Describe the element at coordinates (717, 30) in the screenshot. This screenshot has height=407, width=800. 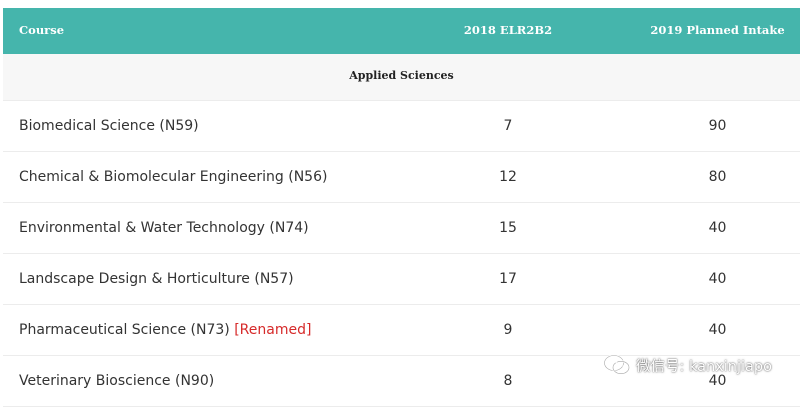
I see `header-planned-intake: 2019 Planned Intake` at that location.